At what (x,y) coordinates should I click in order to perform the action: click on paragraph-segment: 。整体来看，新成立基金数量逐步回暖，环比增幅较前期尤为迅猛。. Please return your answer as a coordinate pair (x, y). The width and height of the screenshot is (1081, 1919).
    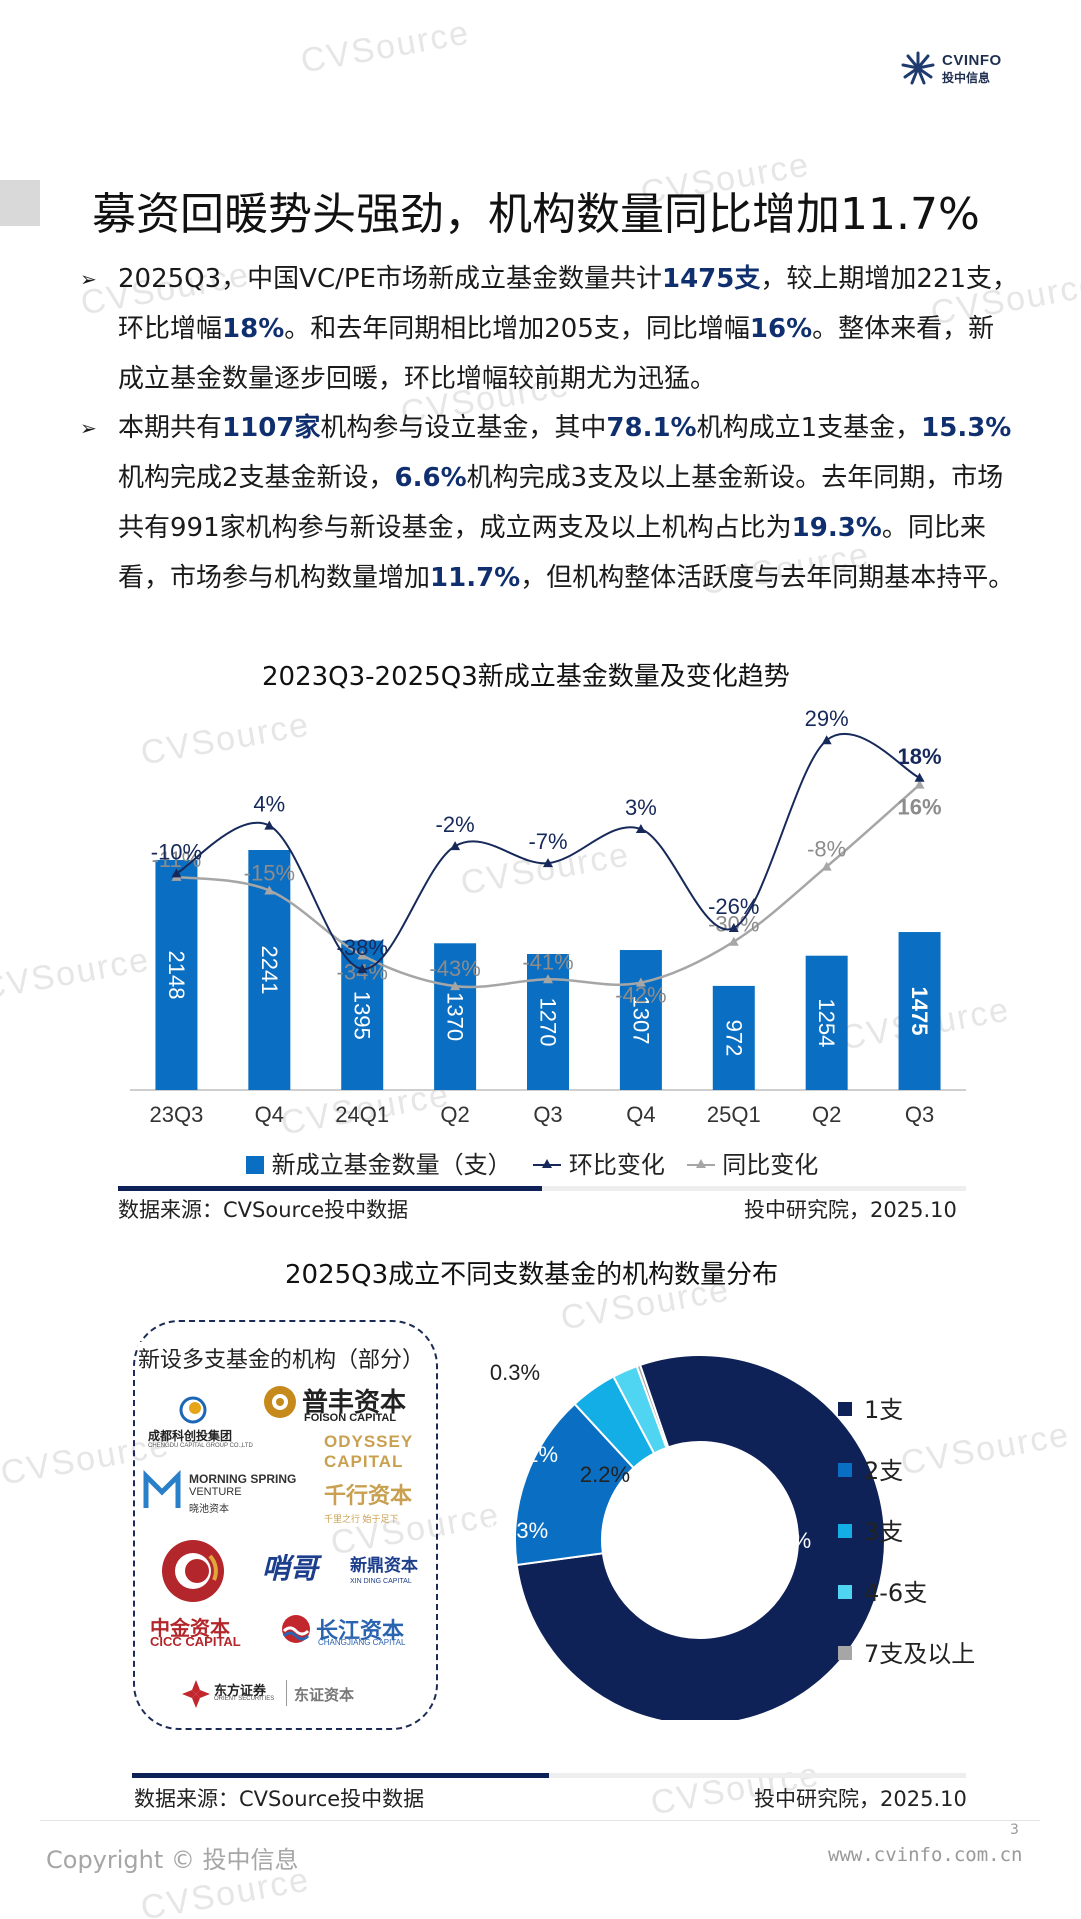
    Looking at the image, I should click on (556, 354).